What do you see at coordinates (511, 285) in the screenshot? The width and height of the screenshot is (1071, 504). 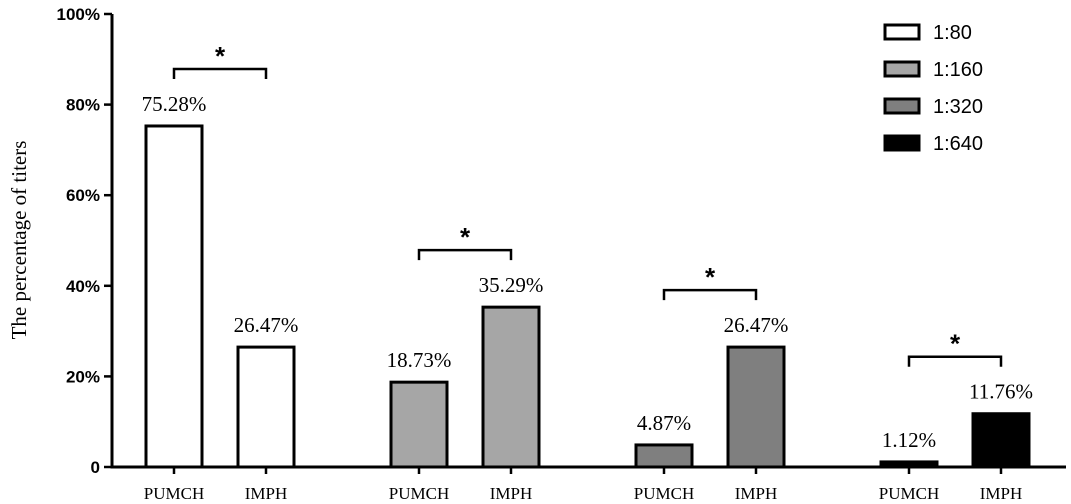 I see `data-label: 35.29%` at bounding box center [511, 285].